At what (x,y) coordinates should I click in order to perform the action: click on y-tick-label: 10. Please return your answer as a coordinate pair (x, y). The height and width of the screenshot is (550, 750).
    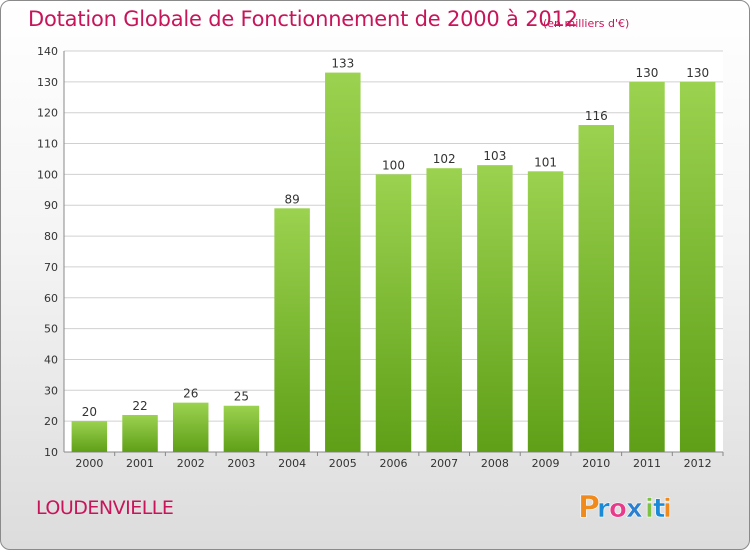
    Looking at the image, I should click on (51, 452).